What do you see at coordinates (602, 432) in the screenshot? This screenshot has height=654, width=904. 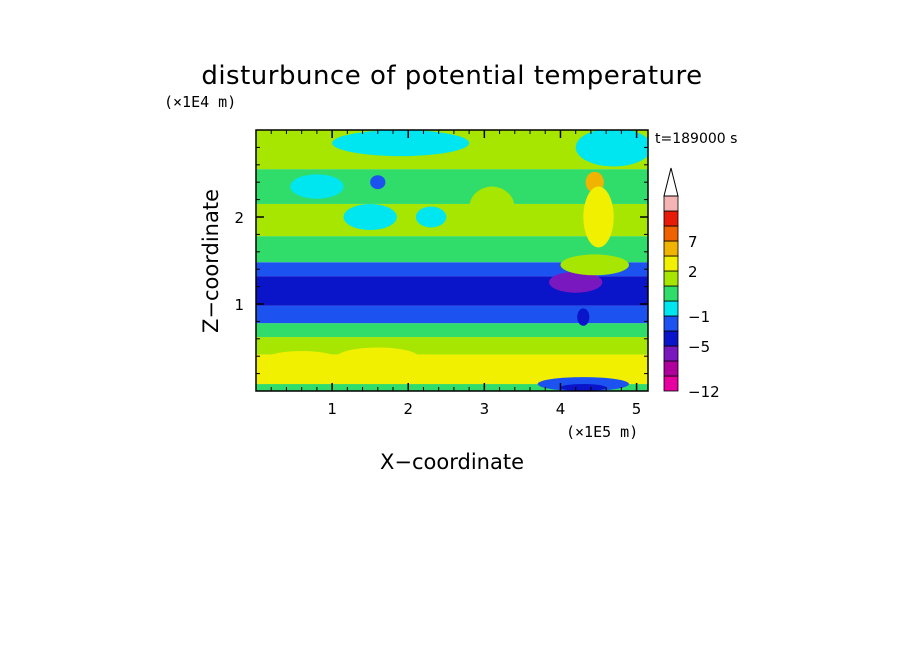 I see `x-unit-label: (×1E5 m)` at bounding box center [602, 432].